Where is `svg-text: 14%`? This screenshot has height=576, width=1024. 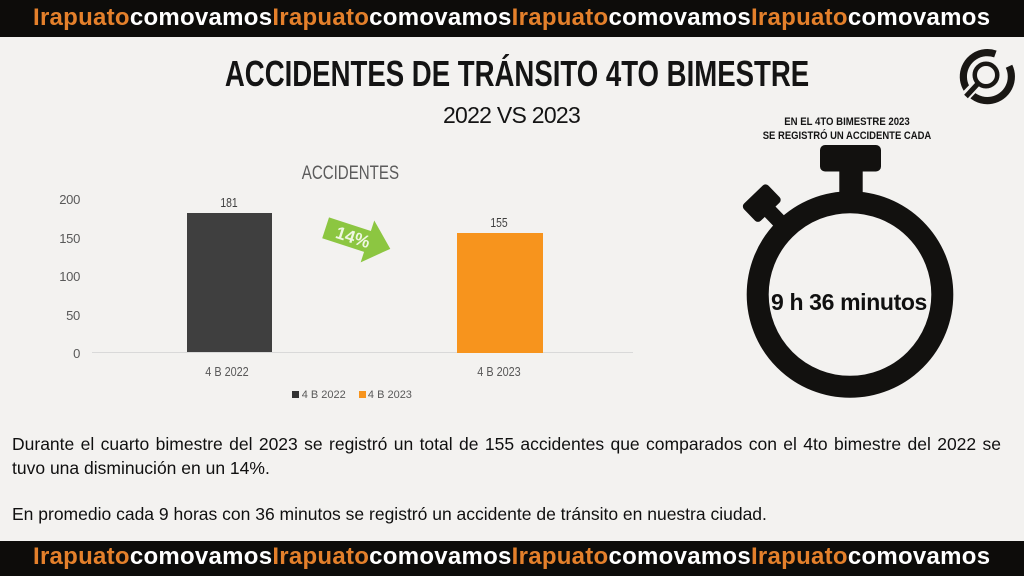 svg-text: 14% is located at coordinates (353, 237).